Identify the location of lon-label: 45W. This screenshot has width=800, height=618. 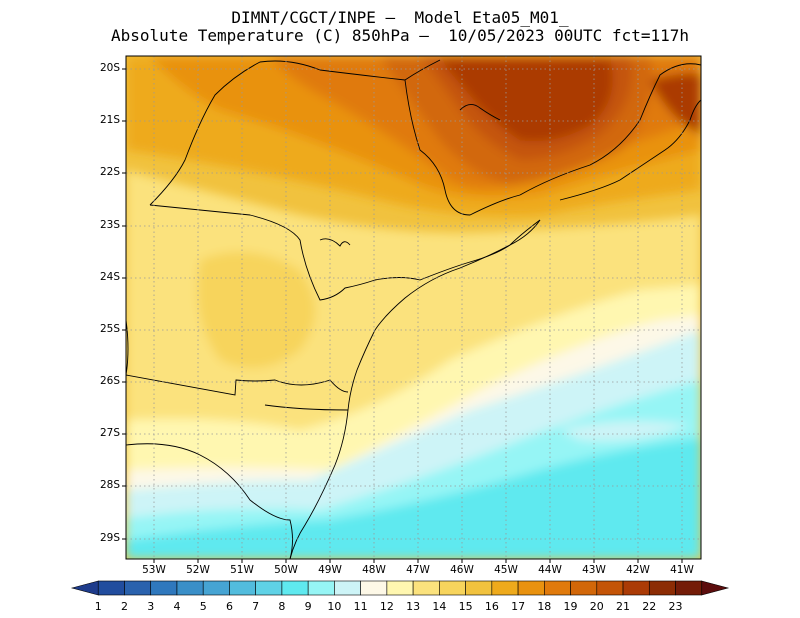
(506, 570).